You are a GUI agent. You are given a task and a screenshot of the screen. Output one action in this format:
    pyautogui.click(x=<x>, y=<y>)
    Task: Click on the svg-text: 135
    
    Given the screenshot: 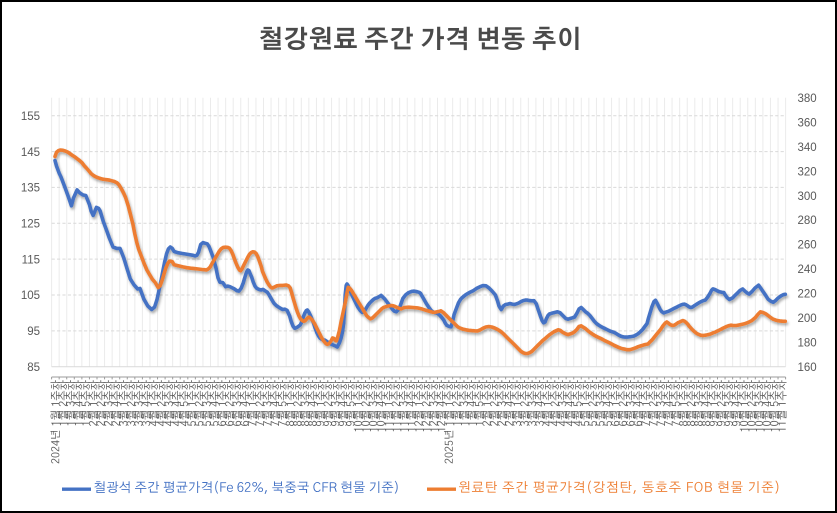 What is the action you would take?
    pyautogui.click(x=30, y=189)
    